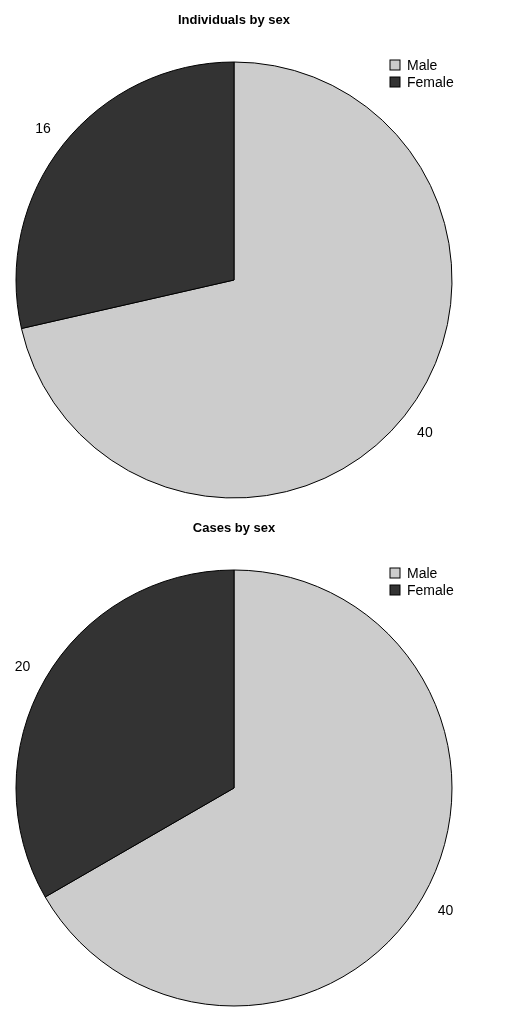 The width and height of the screenshot is (505, 1029). I want to click on data-label: 20, so click(22, 665).